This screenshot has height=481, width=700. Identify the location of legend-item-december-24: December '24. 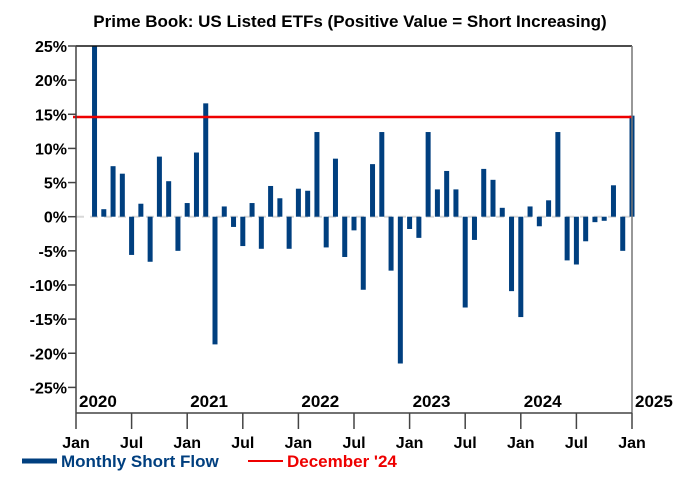
(322, 461).